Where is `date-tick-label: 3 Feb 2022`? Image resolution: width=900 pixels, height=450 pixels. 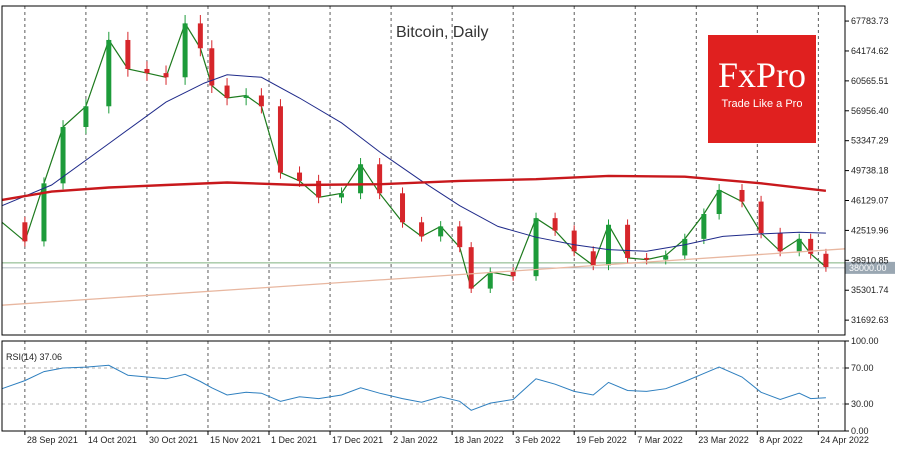 date-tick-label: 3 Feb 2022 is located at coordinates (538, 440).